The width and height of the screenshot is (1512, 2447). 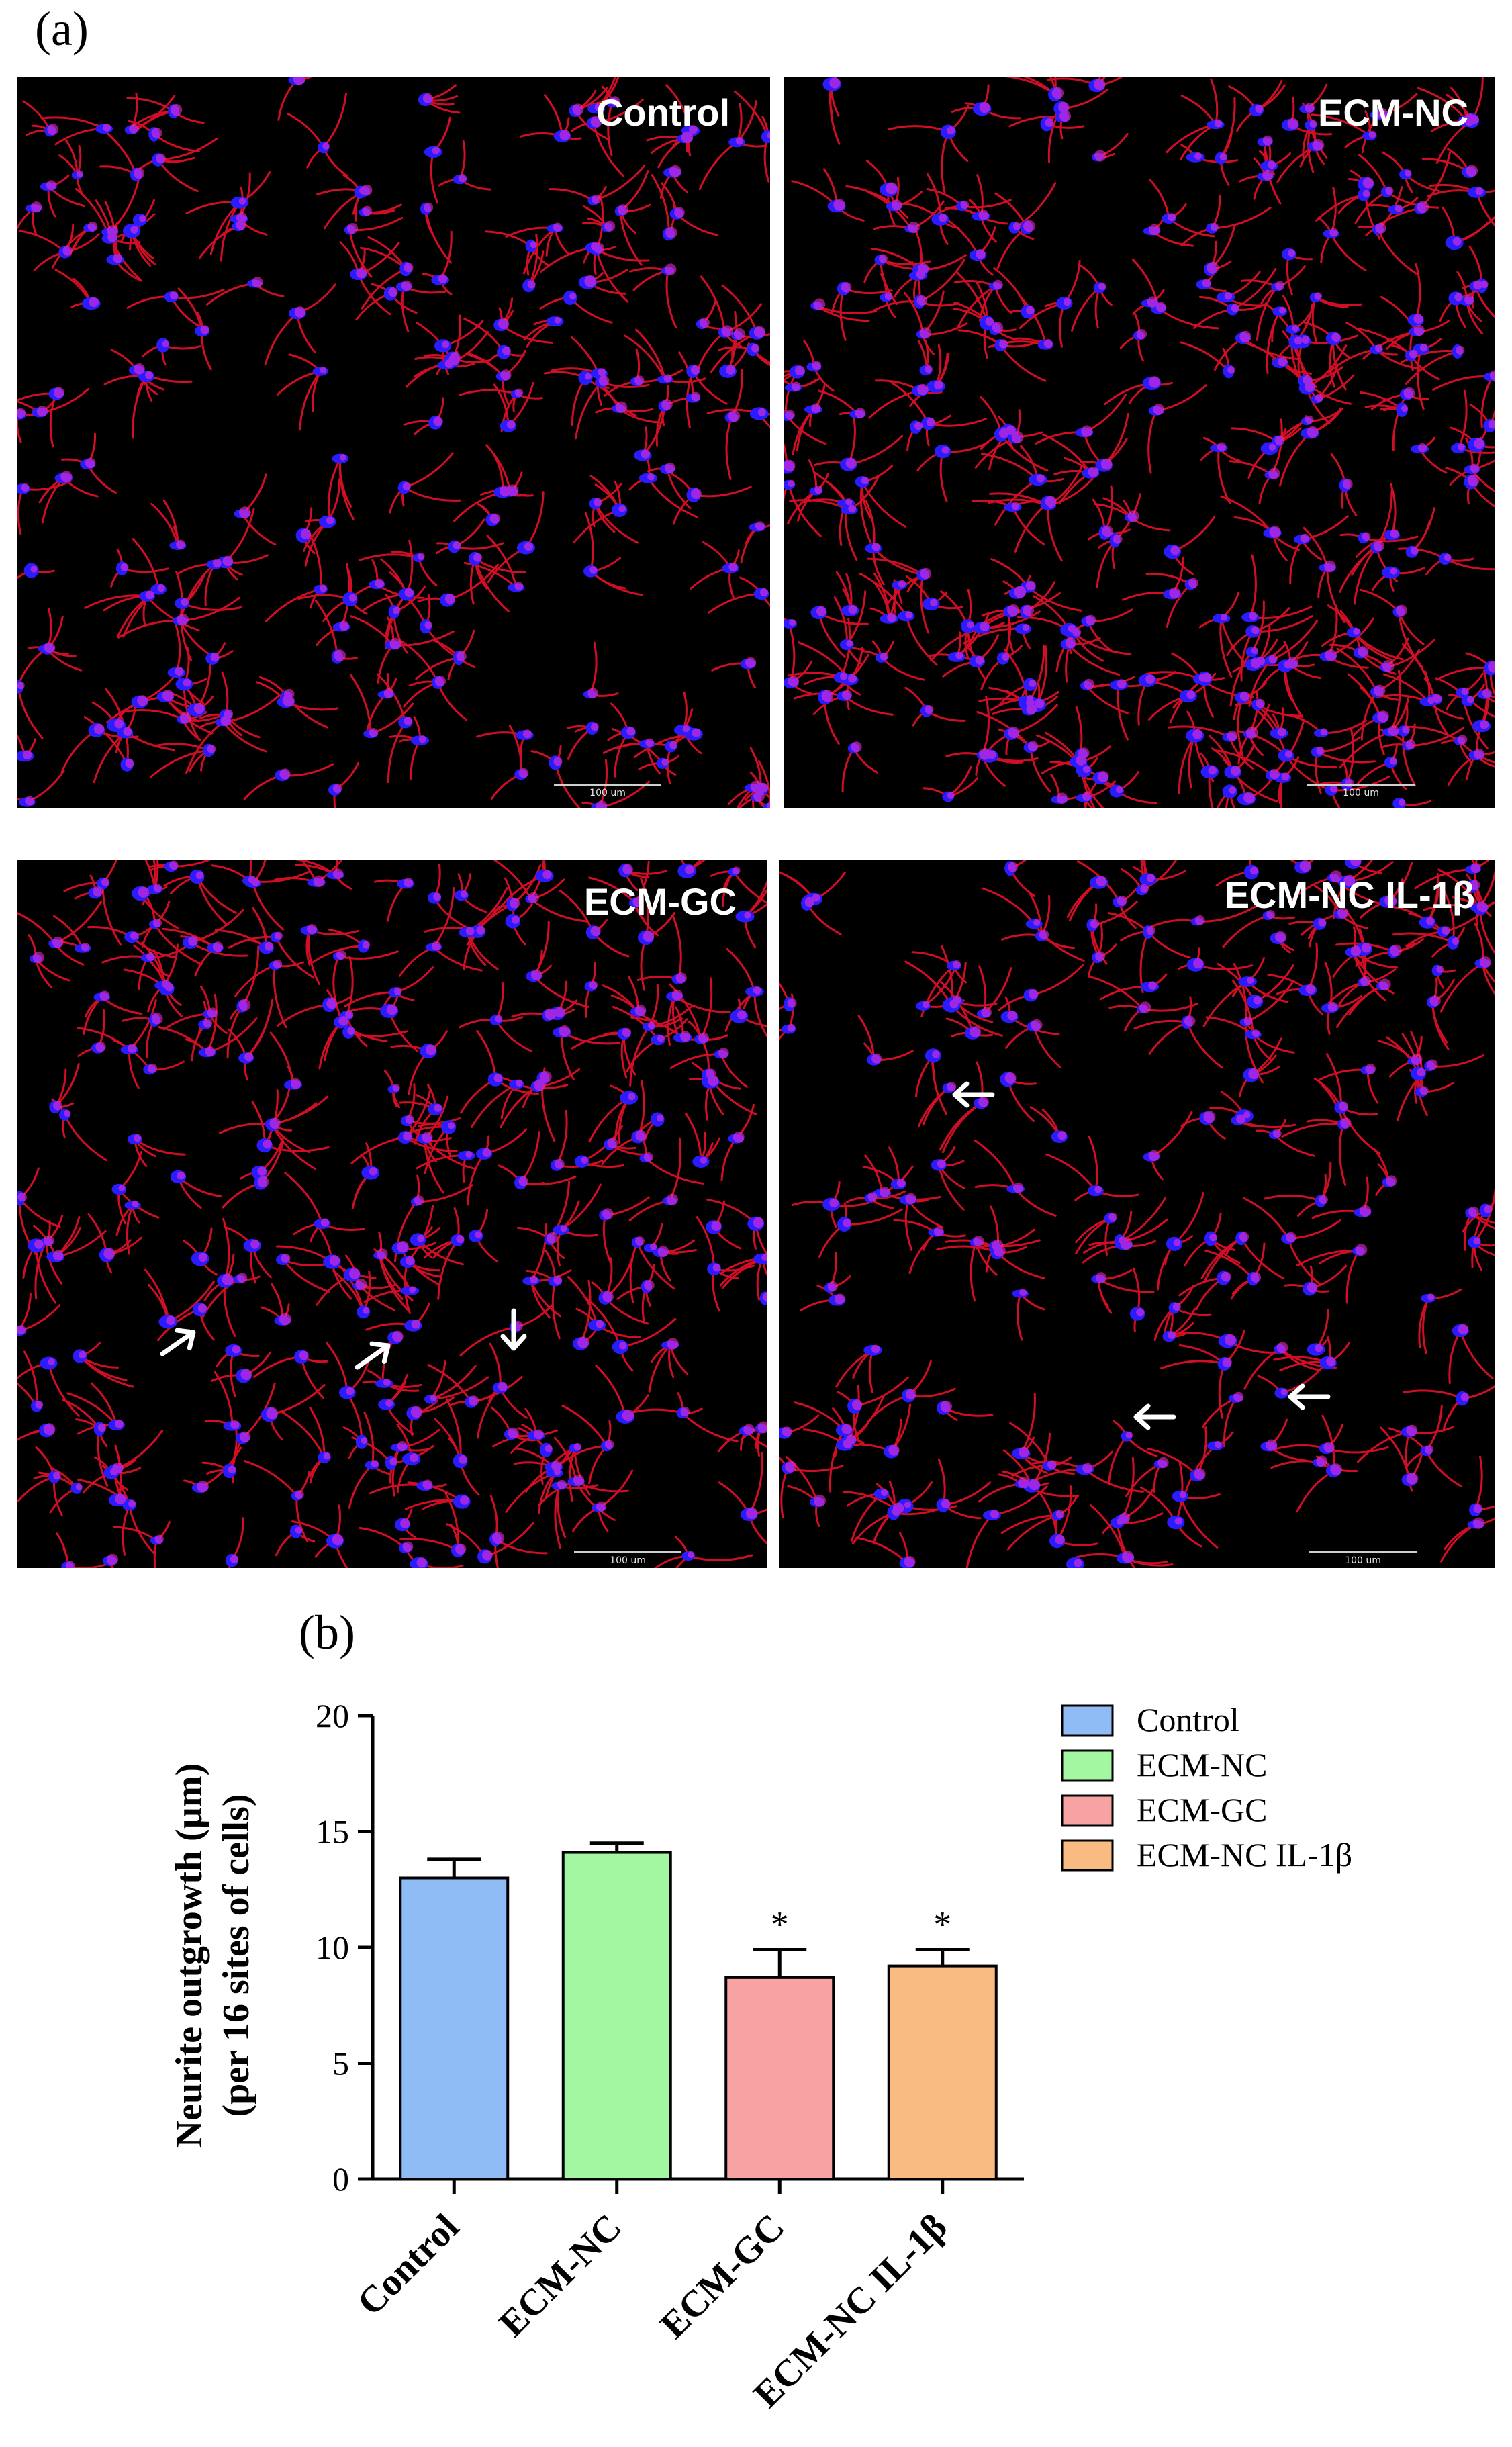 I want to click on bar-control, so click(x=454, y=2028).